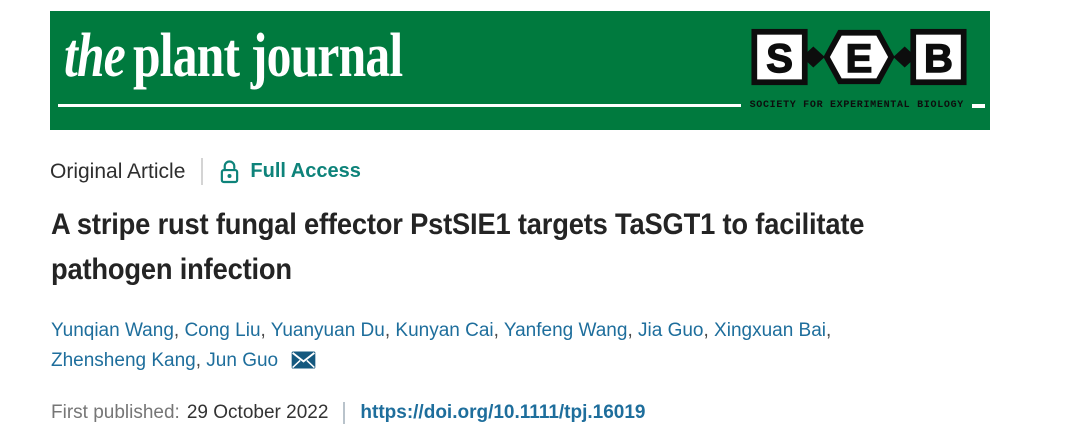 The height and width of the screenshot is (447, 1073). What do you see at coordinates (267, 56) in the screenshot?
I see `journal-logo-rest: plant journal` at bounding box center [267, 56].